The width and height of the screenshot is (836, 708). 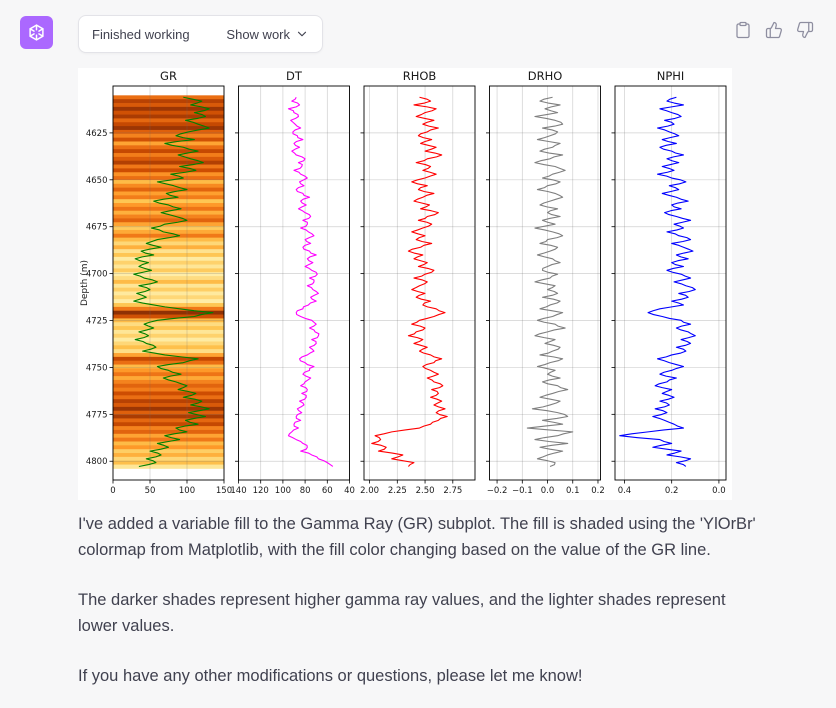 I want to click on thumbs-up-button, so click(x=774, y=30).